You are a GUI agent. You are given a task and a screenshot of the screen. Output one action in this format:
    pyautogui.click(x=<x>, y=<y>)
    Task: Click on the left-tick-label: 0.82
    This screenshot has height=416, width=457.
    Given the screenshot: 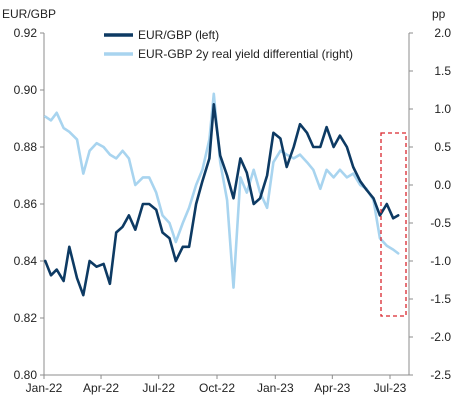 What is the action you would take?
    pyautogui.click(x=26, y=318)
    